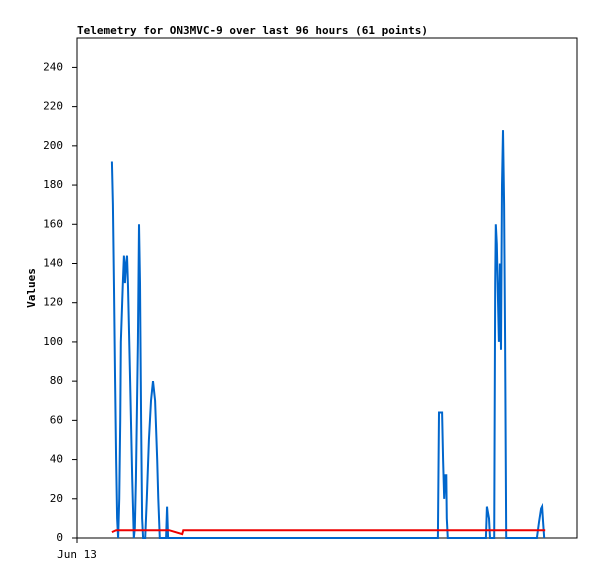 The width and height of the screenshot is (597, 579). I want to click on y-tick-label: 220, so click(53, 106).